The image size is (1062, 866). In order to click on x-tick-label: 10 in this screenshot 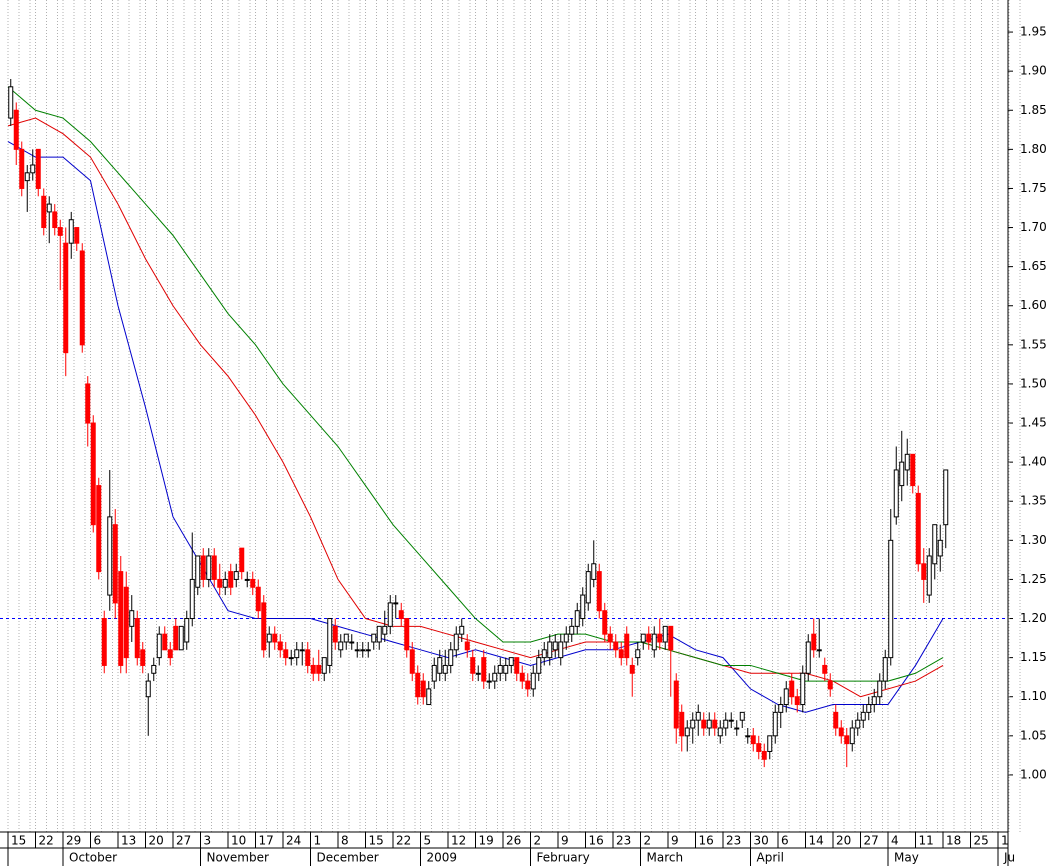, I will do `click(238, 841)`.